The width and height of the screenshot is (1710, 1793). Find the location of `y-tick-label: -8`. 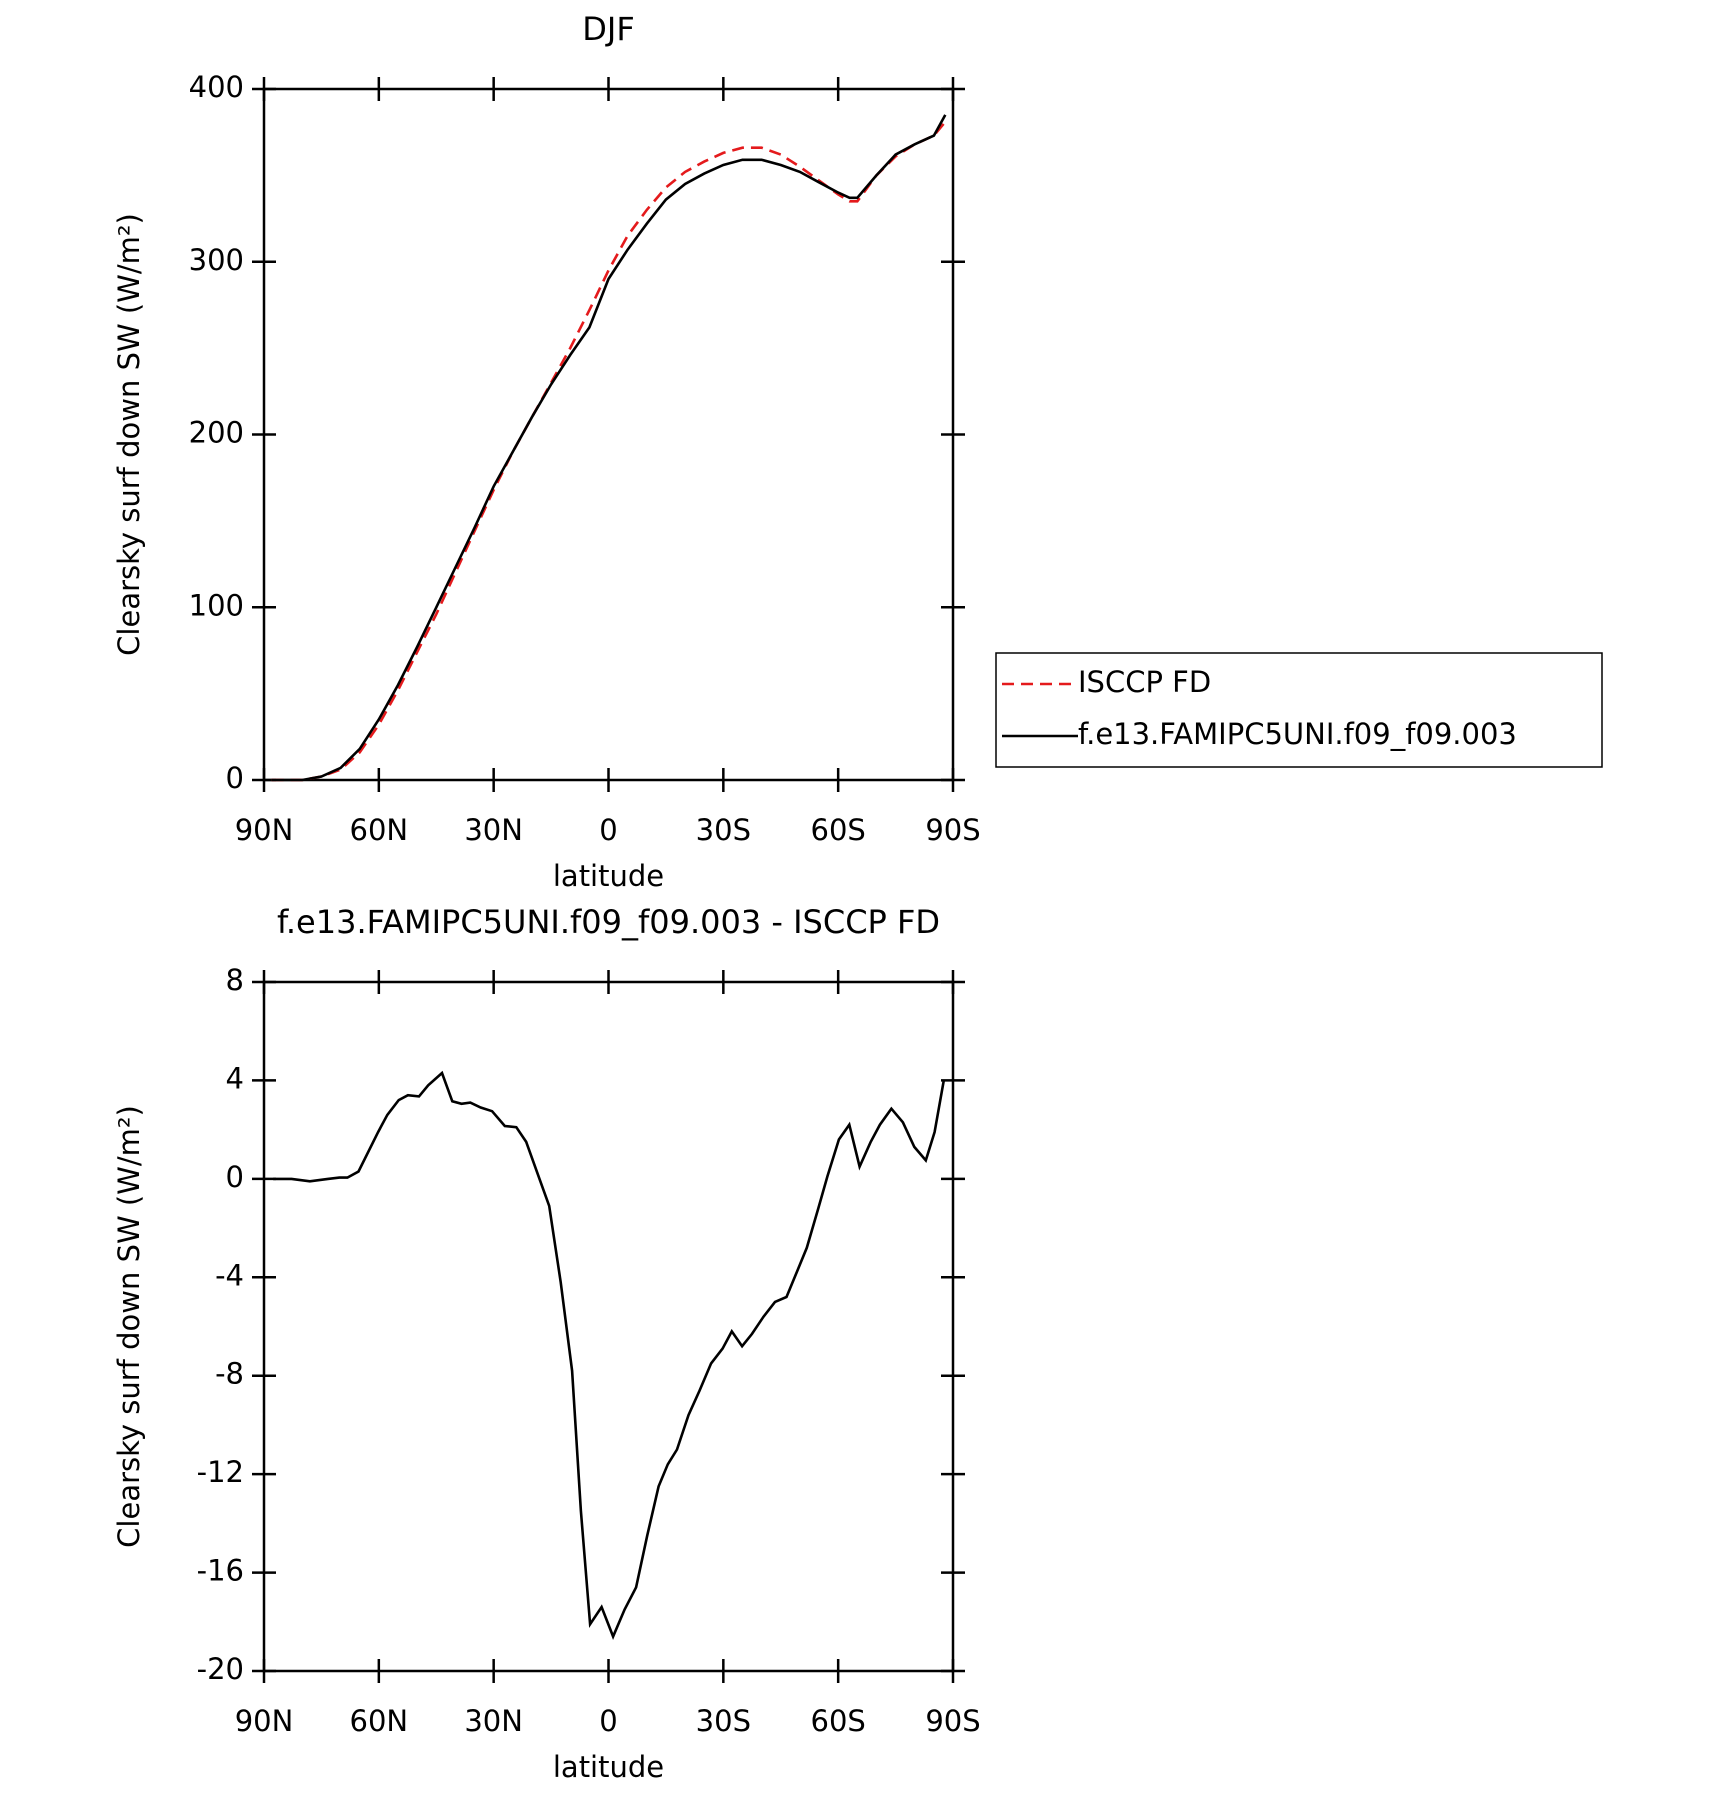

y-tick-label: -8 is located at coordinates (229, 1374).